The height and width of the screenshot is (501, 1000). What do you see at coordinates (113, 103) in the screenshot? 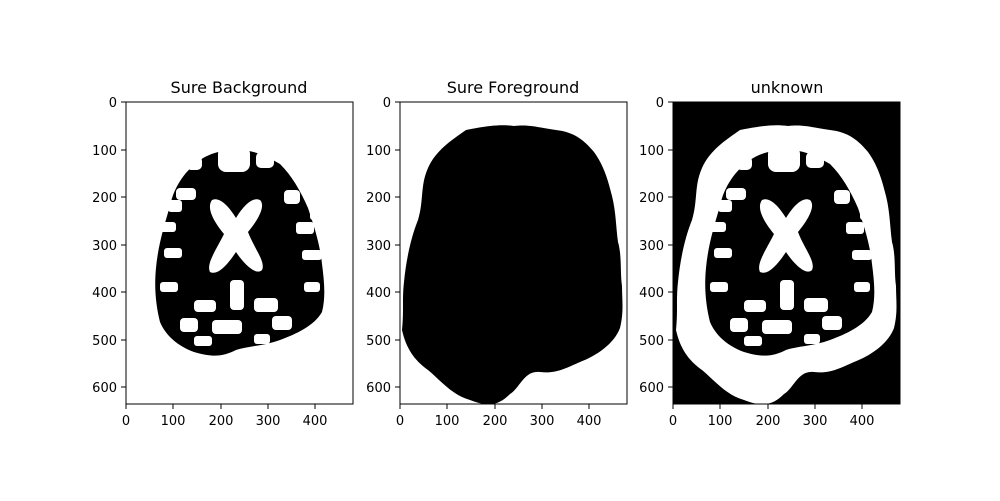
I see `panel-1-ytick-0: 0` at bounding box center [113, 103].